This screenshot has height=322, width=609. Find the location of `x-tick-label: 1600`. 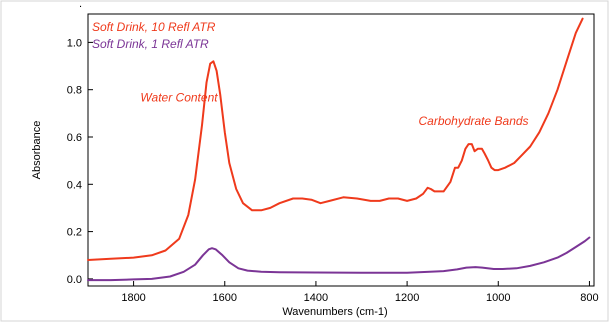

x-tick-label: 1600 is located at coordinates (225, 298).